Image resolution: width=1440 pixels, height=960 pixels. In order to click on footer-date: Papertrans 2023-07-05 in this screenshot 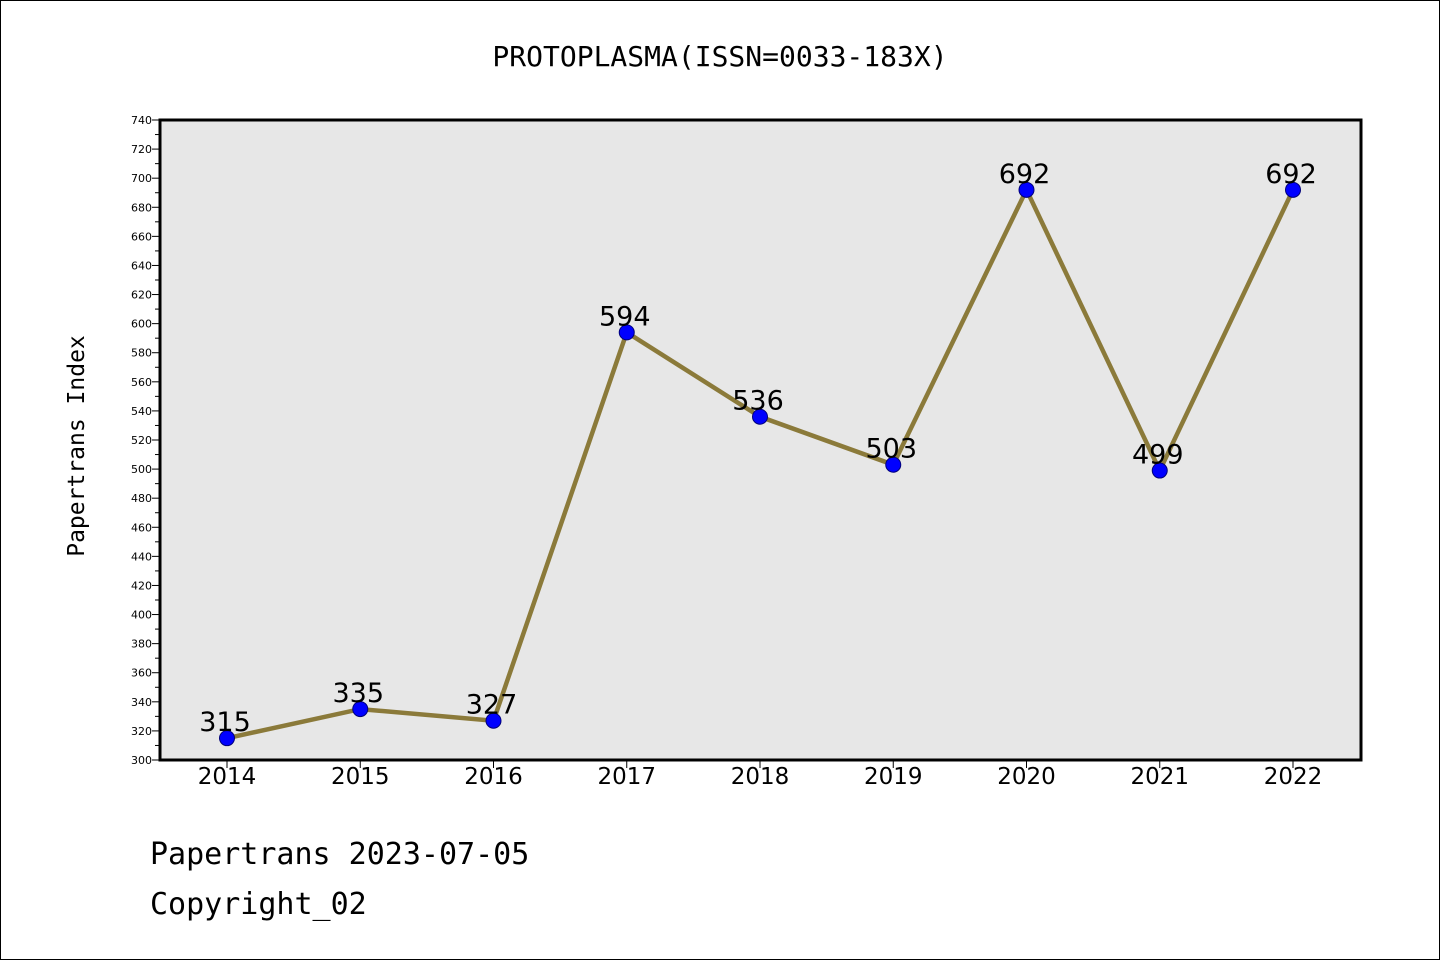, I will do `click(339, 854)`.